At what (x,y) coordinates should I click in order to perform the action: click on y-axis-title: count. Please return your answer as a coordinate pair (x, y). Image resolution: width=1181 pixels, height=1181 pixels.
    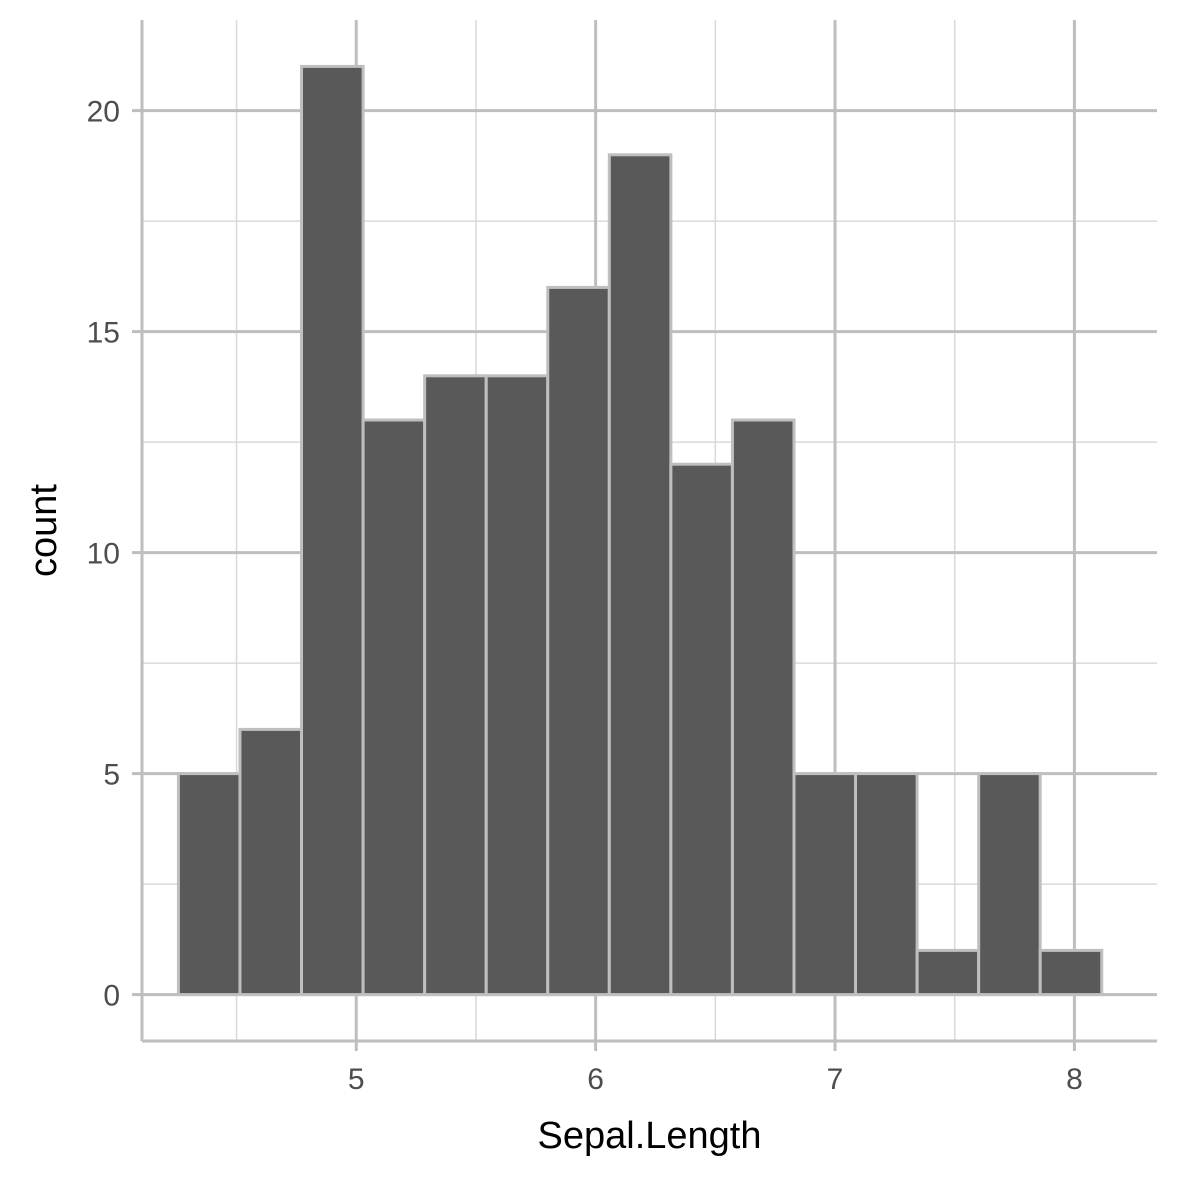
    Looking at the image, I should click on (44, 530).